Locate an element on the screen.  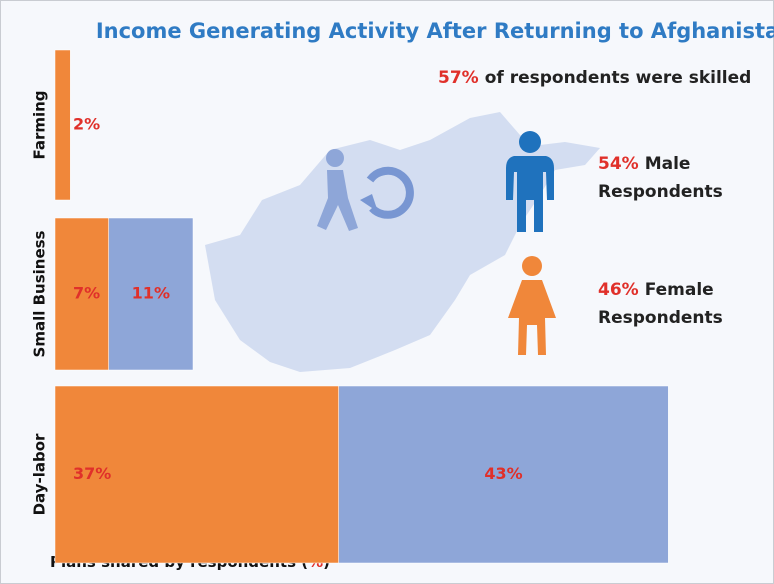
annotation-text: Female is located at coordinates (679, 290).